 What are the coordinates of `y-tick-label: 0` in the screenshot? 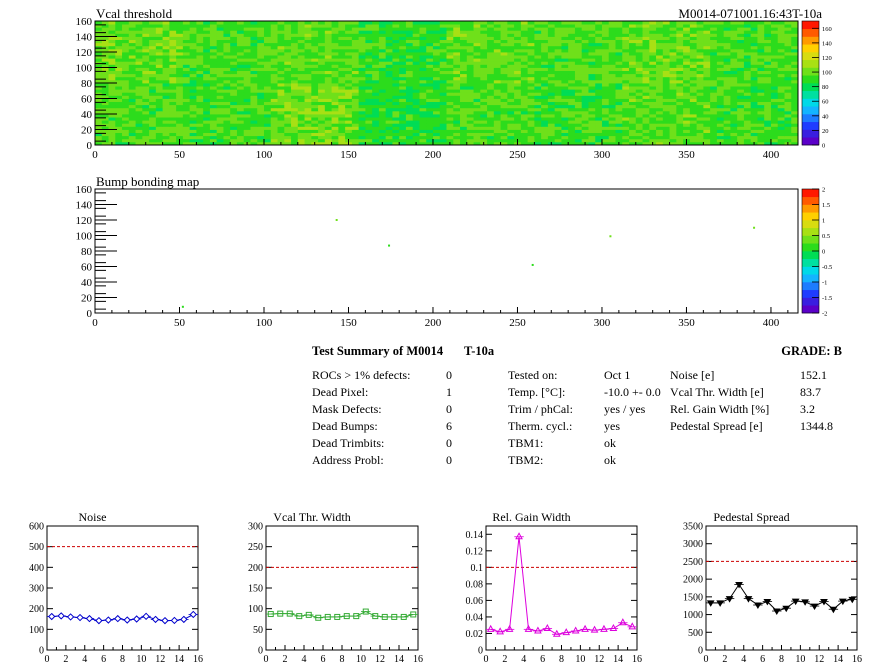 It's located at (480, 651).